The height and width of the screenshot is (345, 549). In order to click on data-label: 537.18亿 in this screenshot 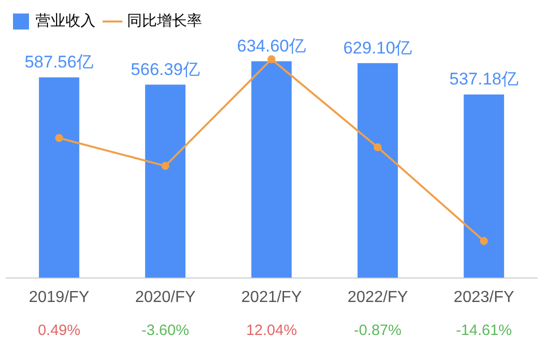, I will do `click(483, 79)`.